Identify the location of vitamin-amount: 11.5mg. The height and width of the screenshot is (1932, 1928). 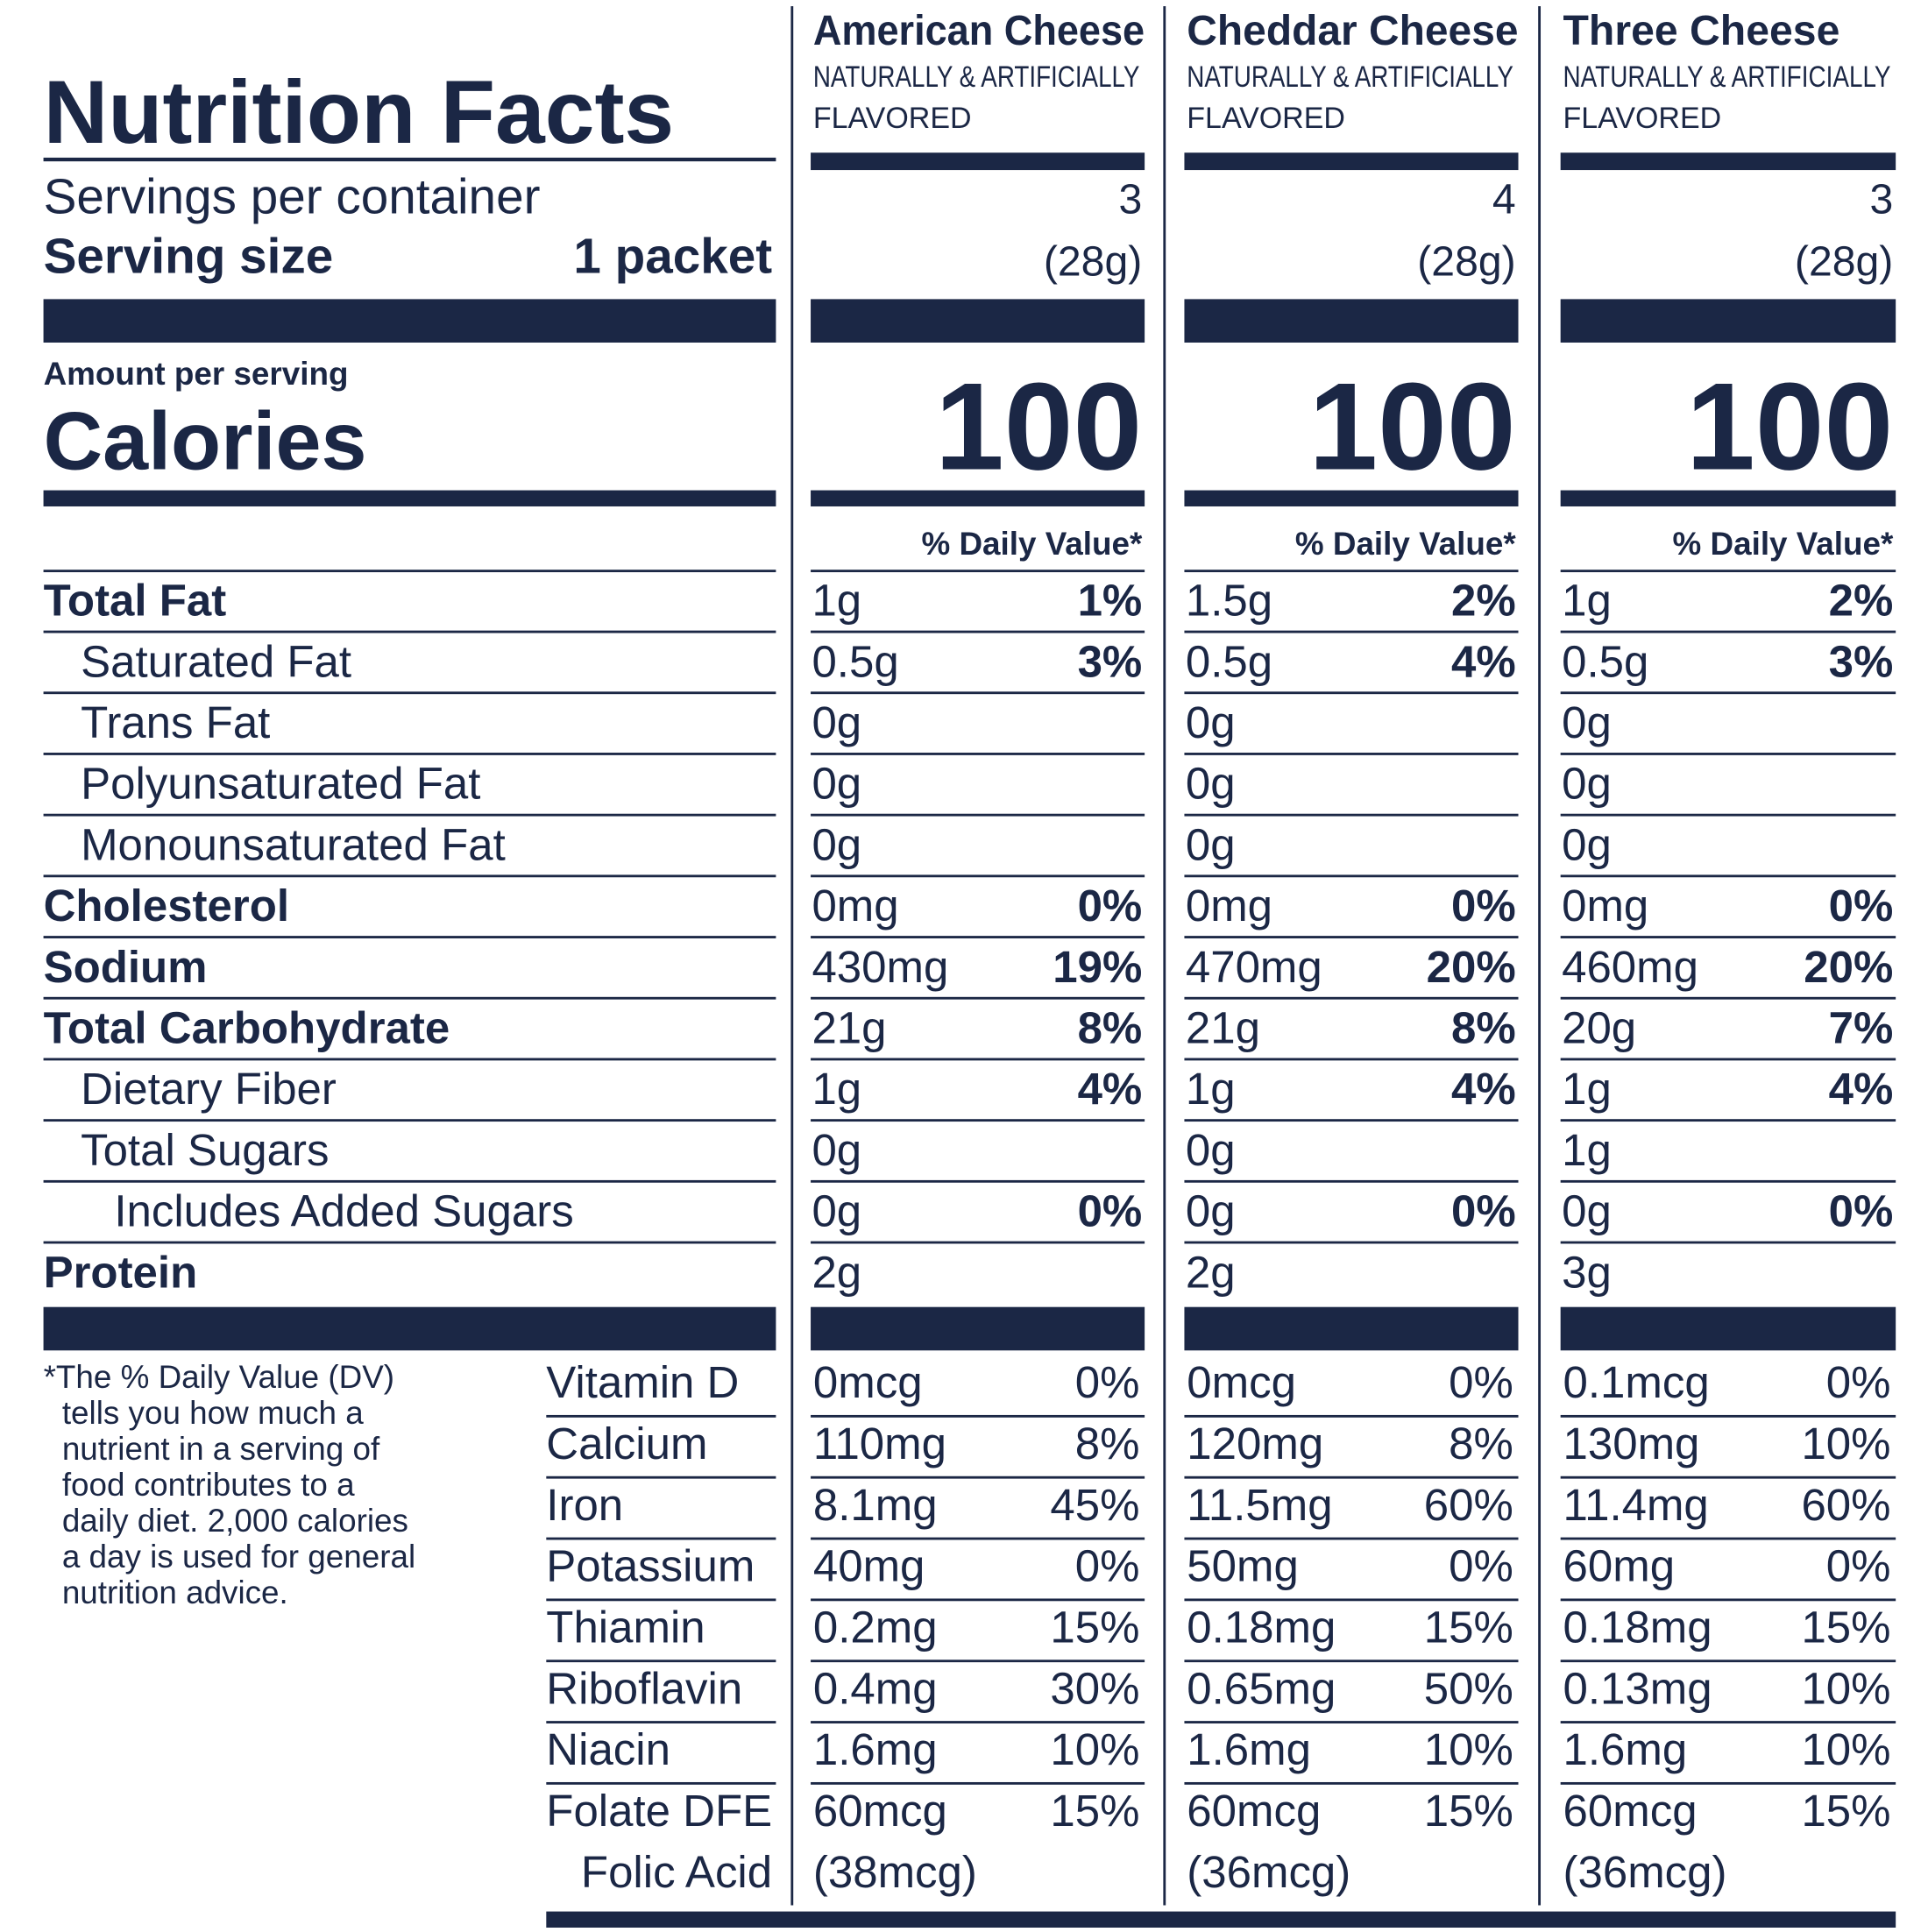
(1259, 1505).